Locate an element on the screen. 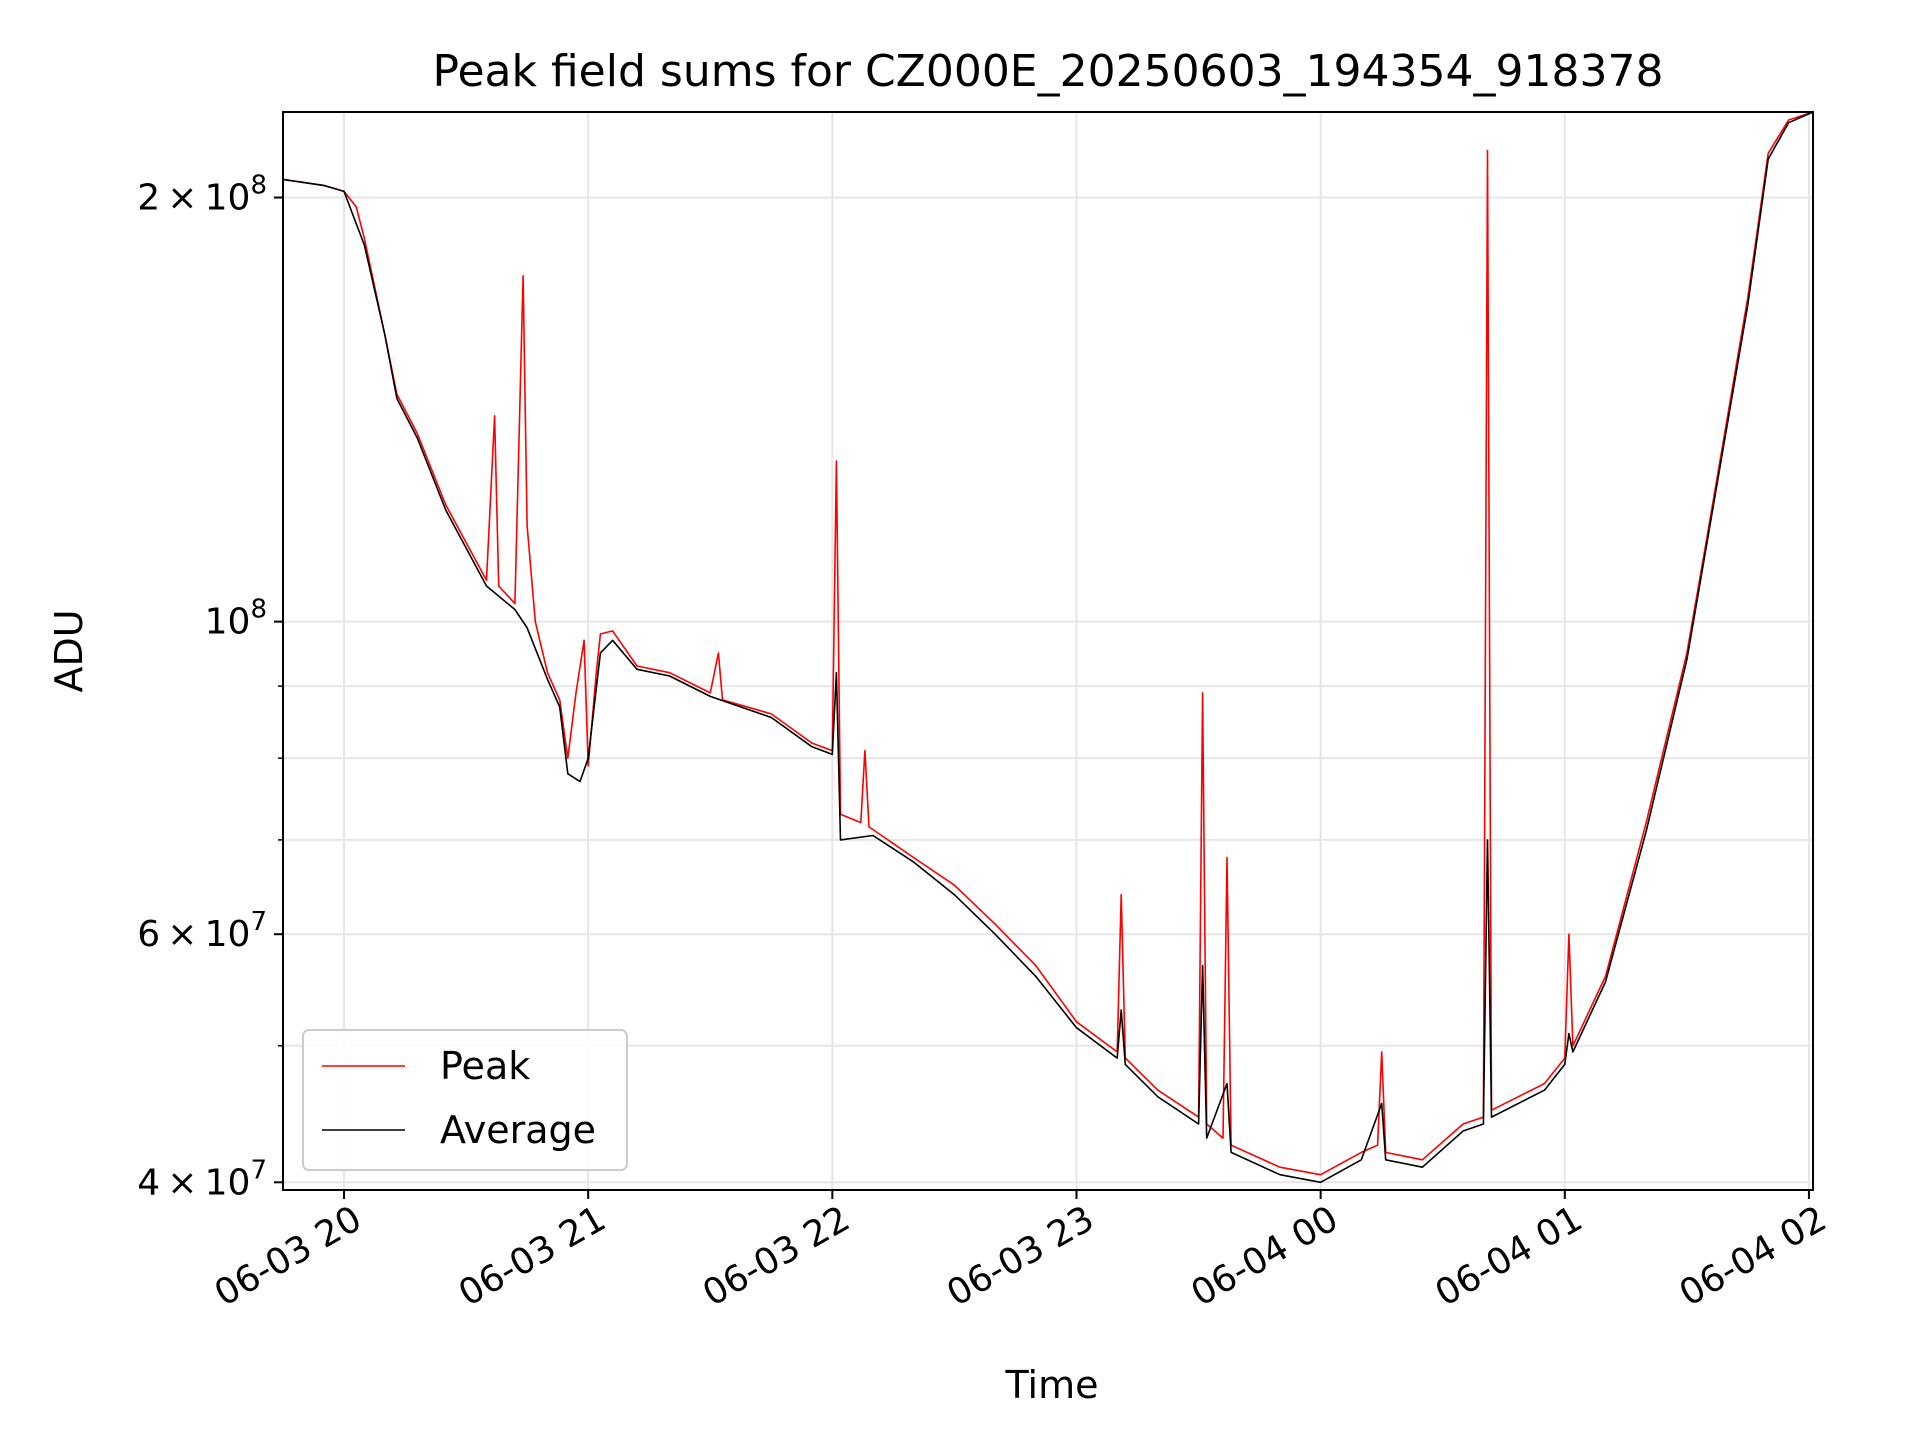 This screenshot has width=1920, height=1440. y-tick-label-3: 4 × 107 is located at coordinates (202, 1179).